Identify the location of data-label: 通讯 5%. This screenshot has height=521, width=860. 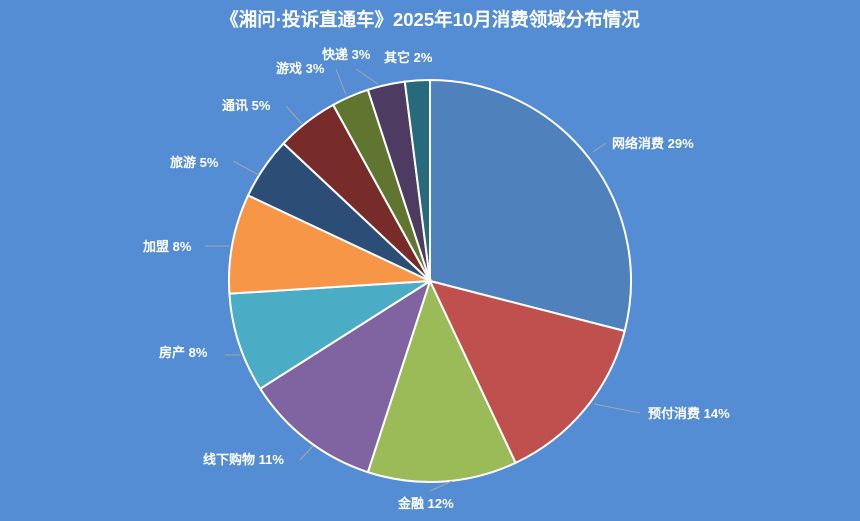
(246, 105).